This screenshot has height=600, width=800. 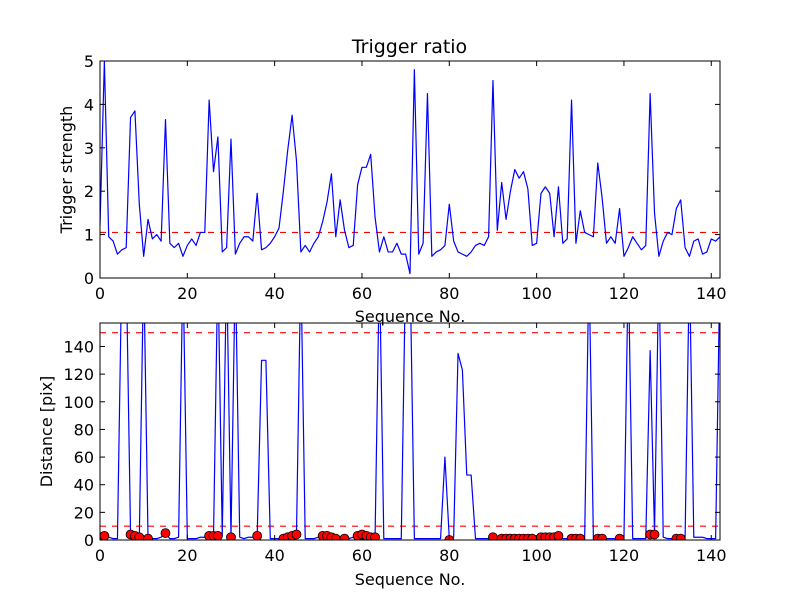 I want to click on y-tick-label: 120, so click(x=78, y=374).